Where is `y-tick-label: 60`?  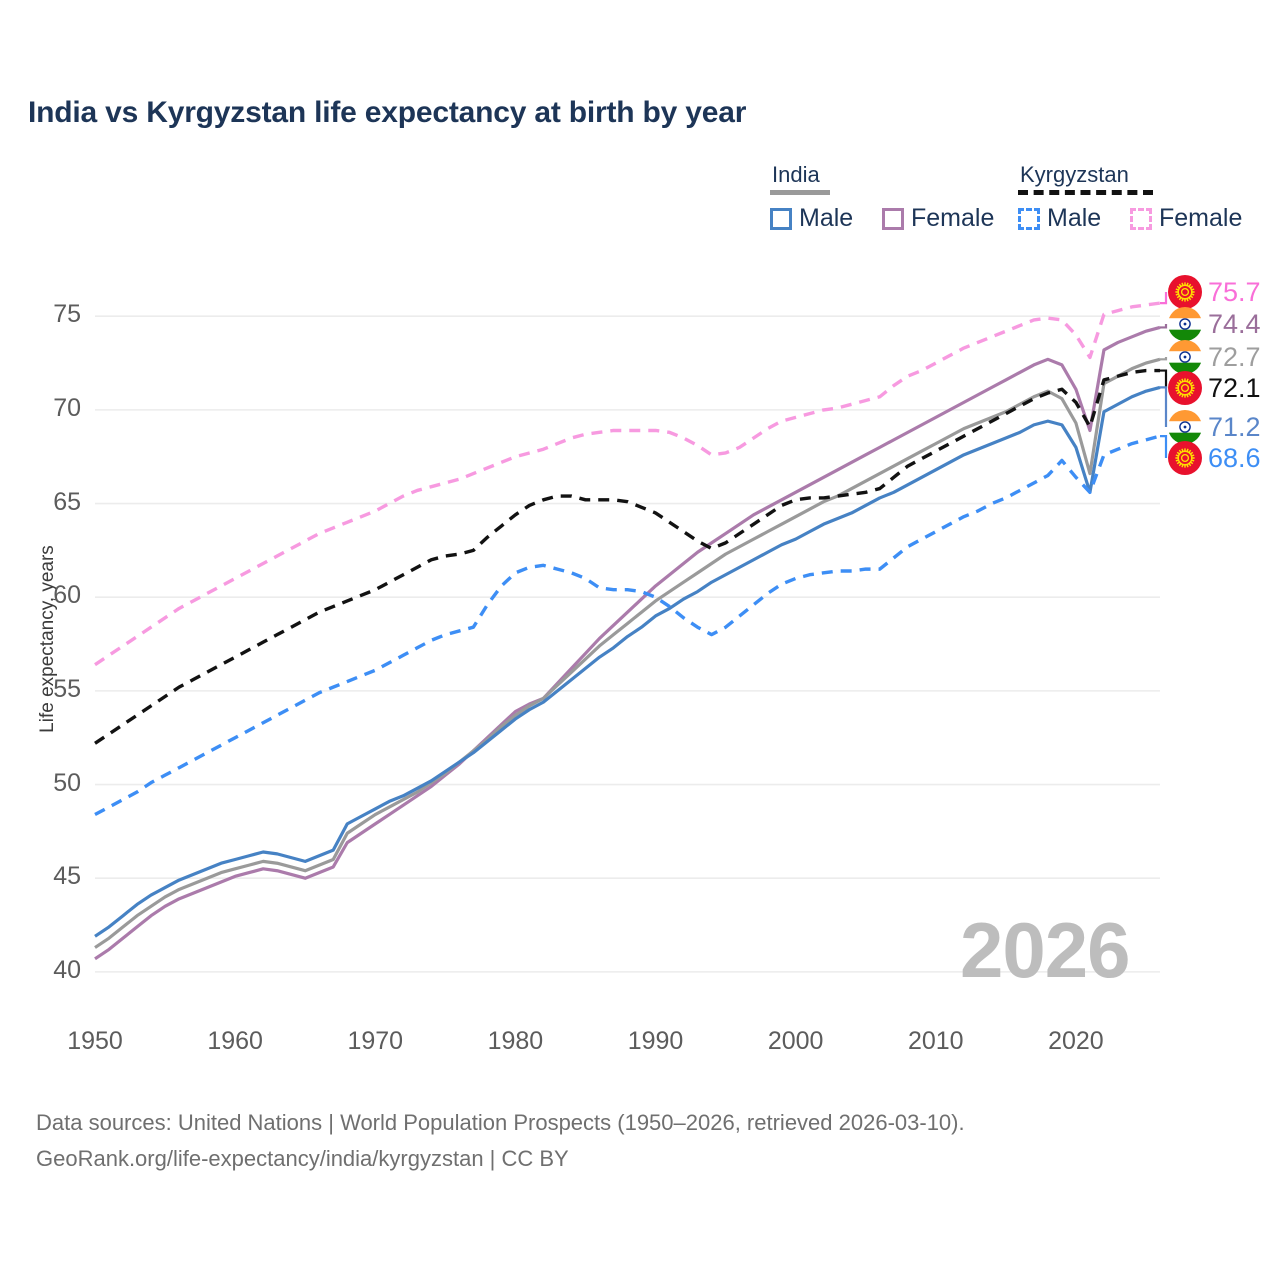 y-tick-label: 60 is located at coordinates (67, 595).